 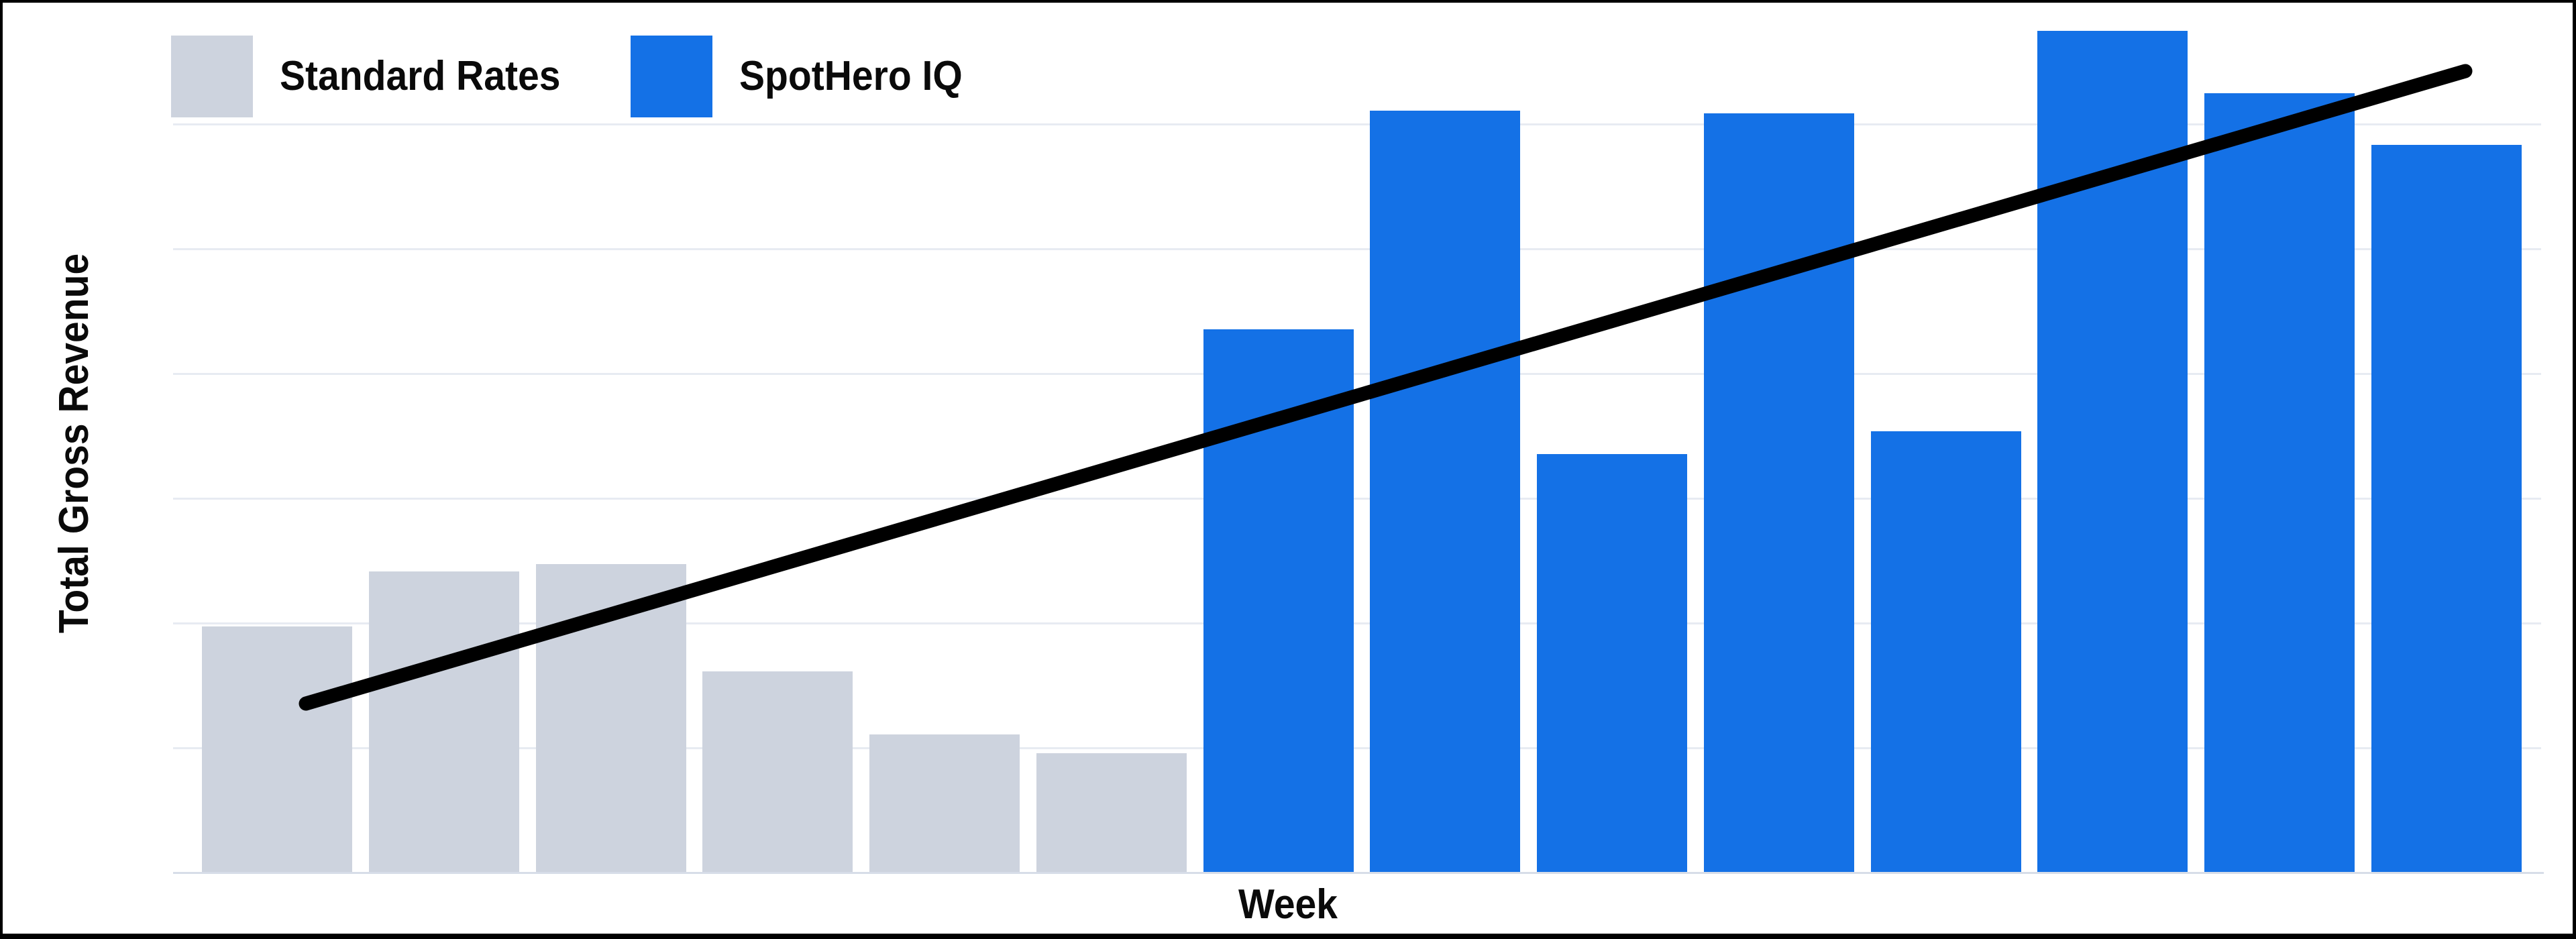 I want to click on legend-item-spothero-iq: SpotHero IQ, so click(x=806, y=76).